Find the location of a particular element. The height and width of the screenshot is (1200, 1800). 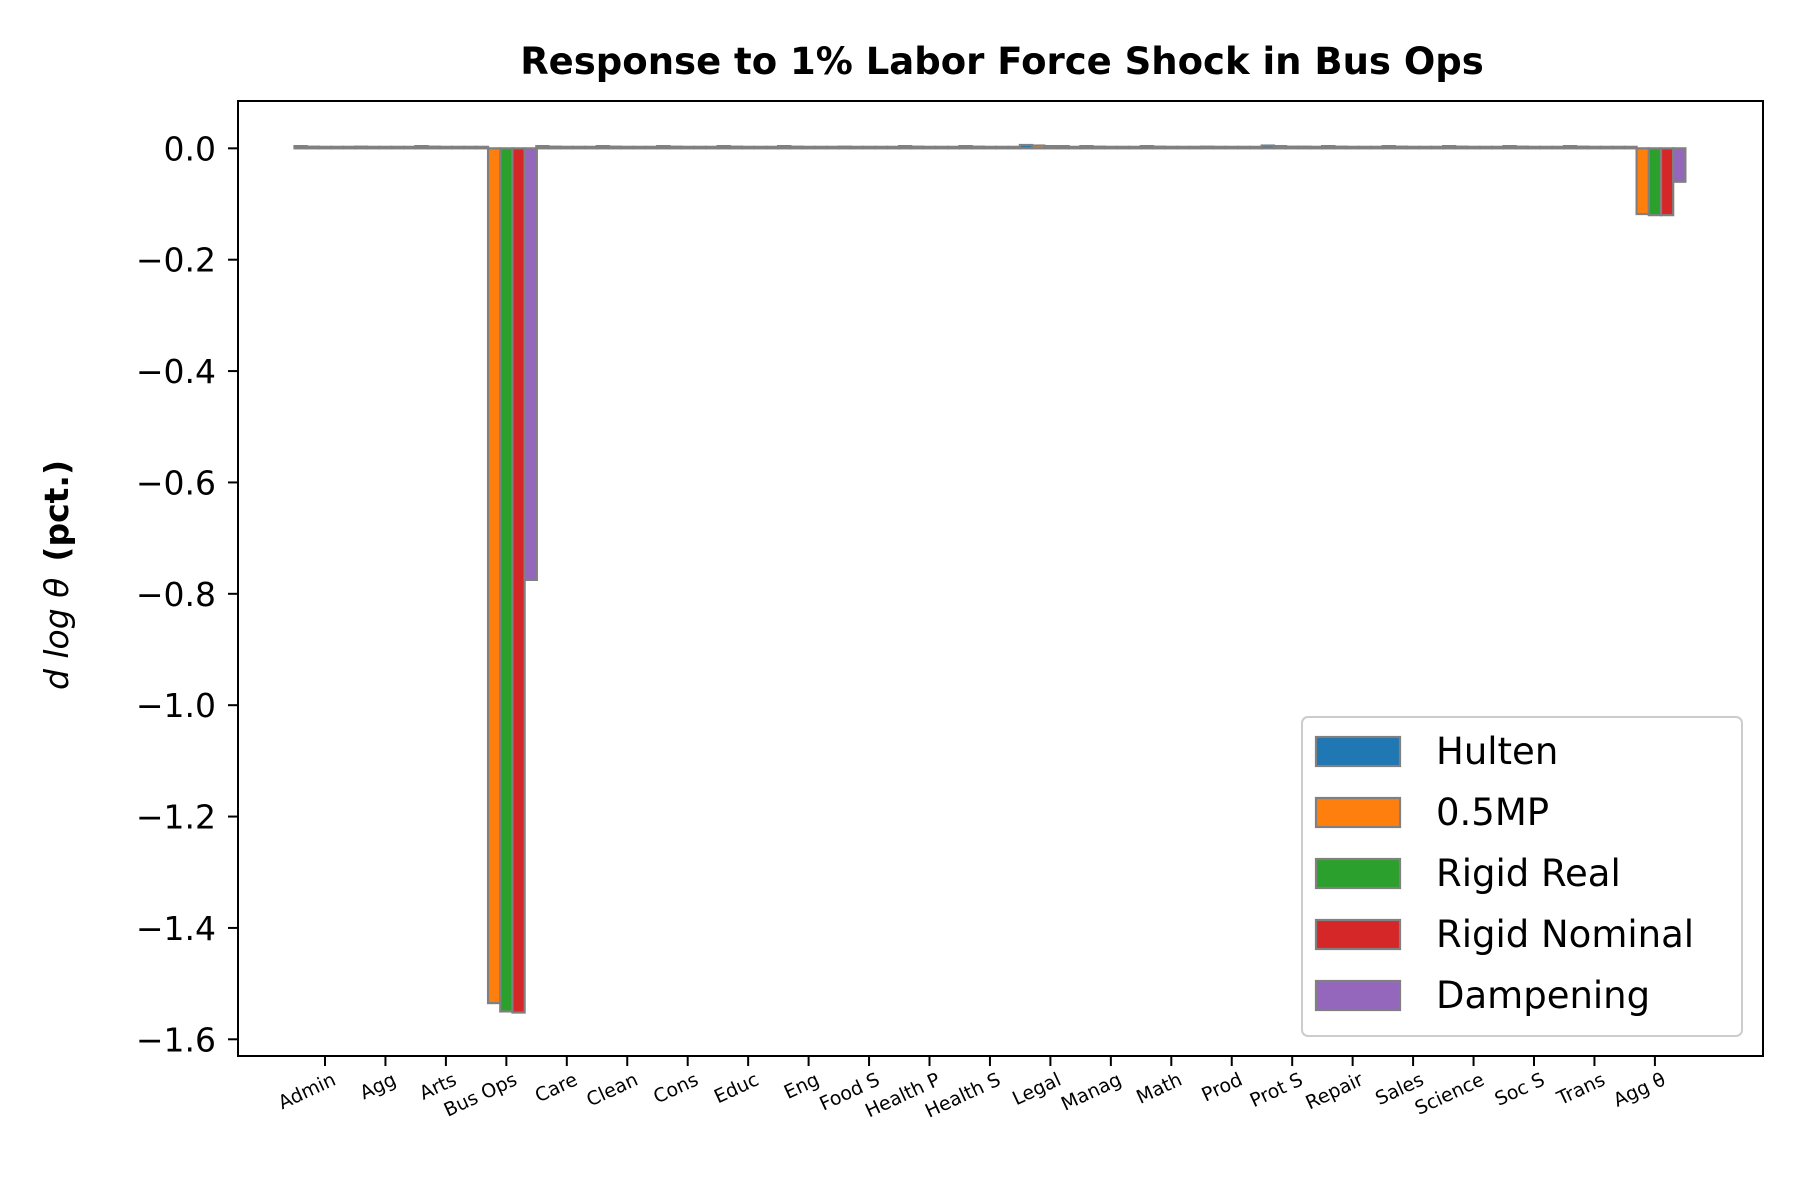

bar-dampening-bus-ops is located at coordinates (530, 364).